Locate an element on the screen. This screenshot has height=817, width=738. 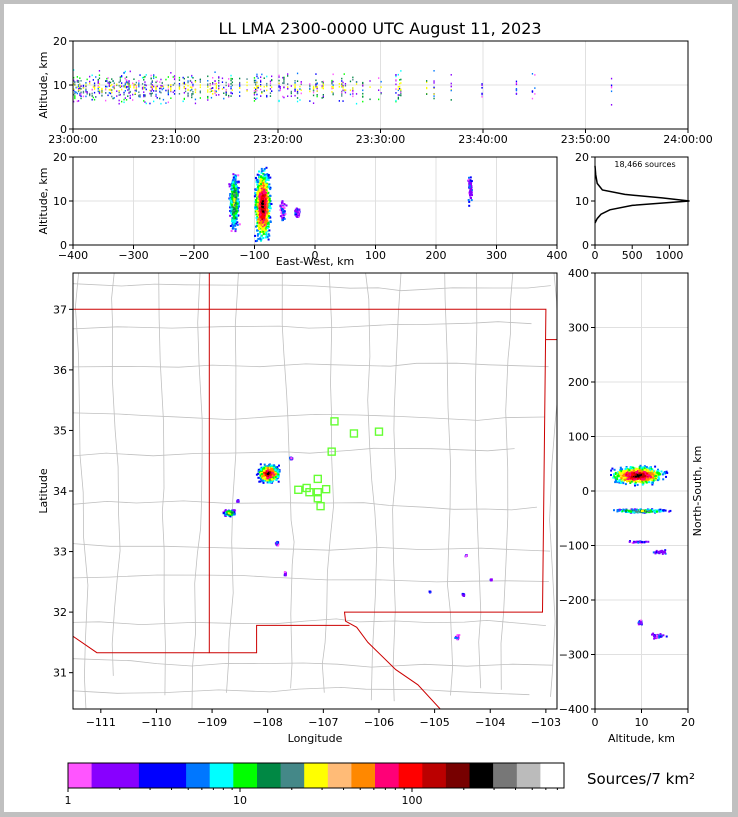
colorbar-swatch is located at coordinates (481, 775).